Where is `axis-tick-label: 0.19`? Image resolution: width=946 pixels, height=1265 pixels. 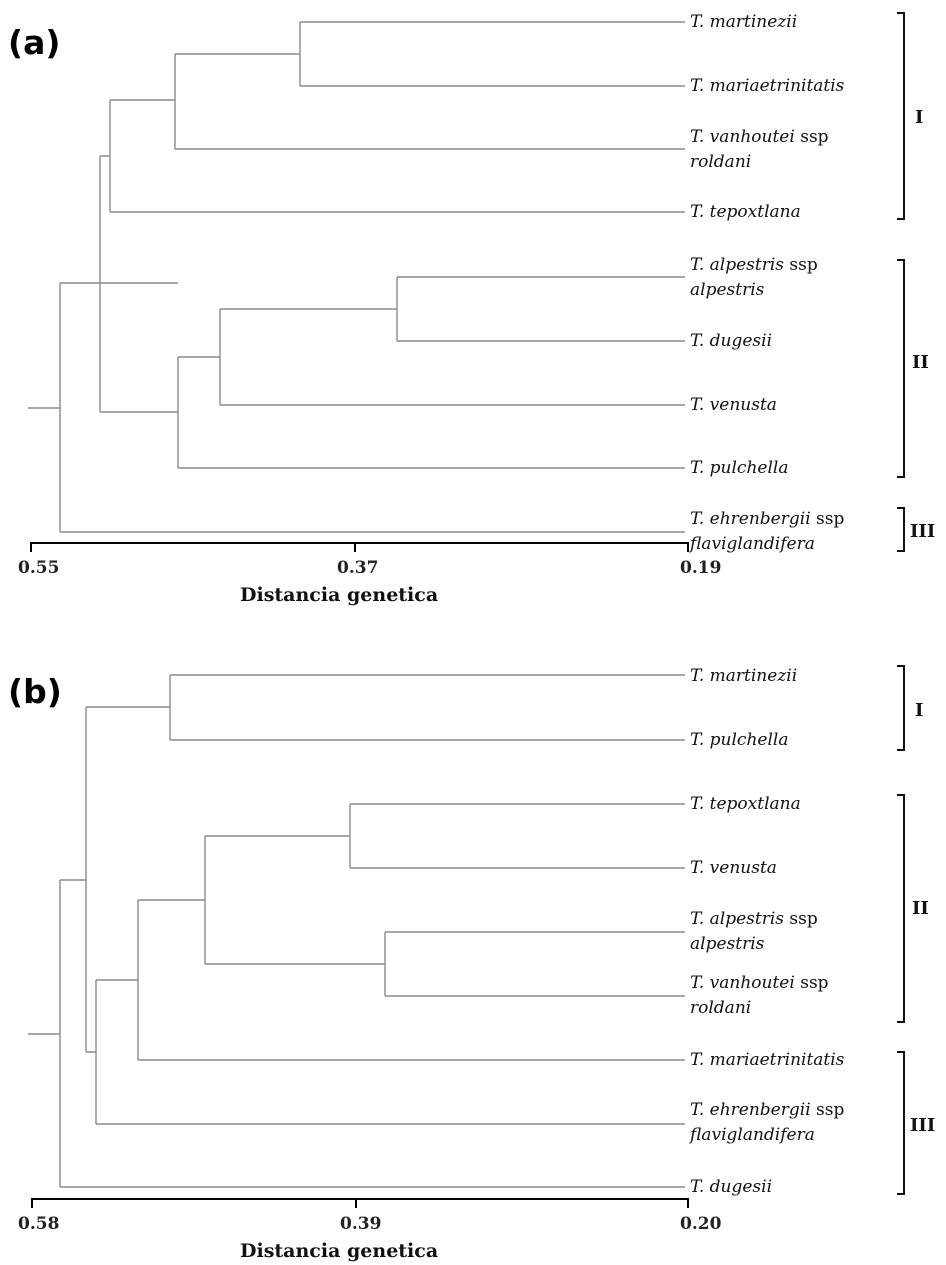
axis-tick-label: 0.19 is located at coordinates (700, 568).